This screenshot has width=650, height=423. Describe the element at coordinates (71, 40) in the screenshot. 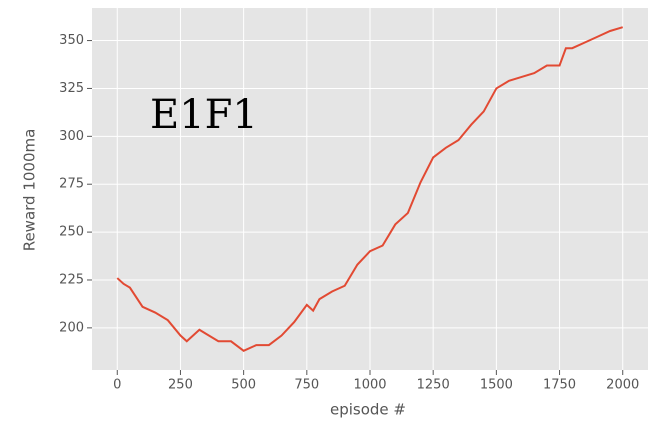

I see `y-tick-label: 350` at that location.